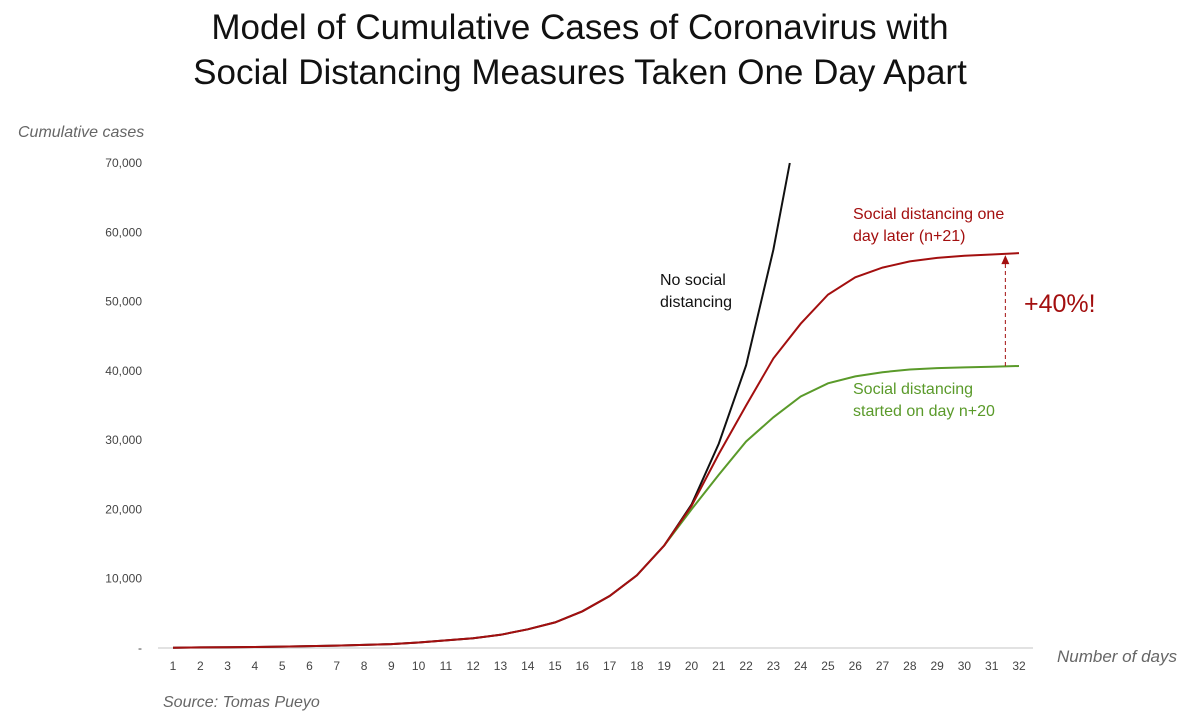 The width and height of the screenshot is (1200, 718). What do you see at coordinates (282, 666) in the screenshot?
I see `x-tick-label: 5` at bounding box center [282, 666].